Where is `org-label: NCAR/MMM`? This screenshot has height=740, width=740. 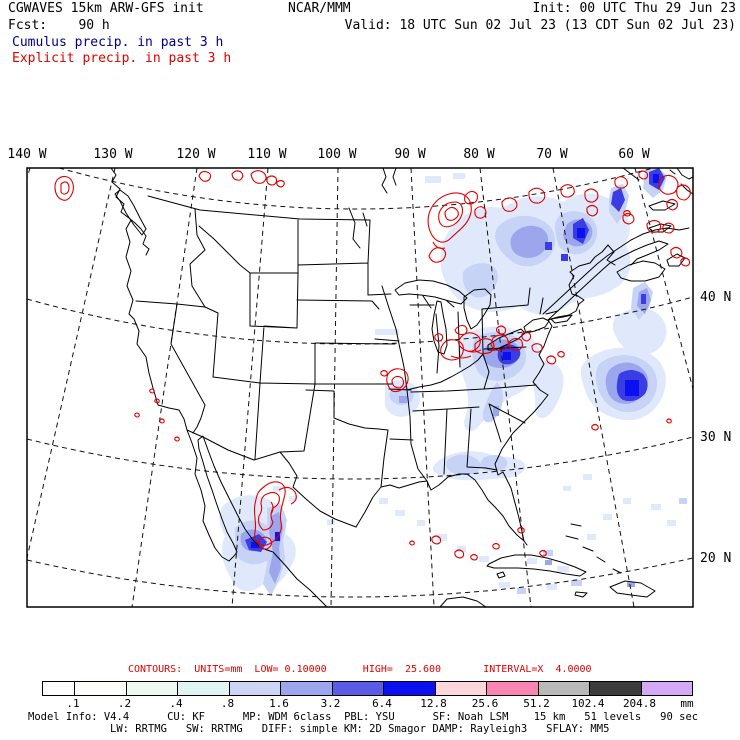 org-label: NCAR/MMM is located at coordinates (319, 8).